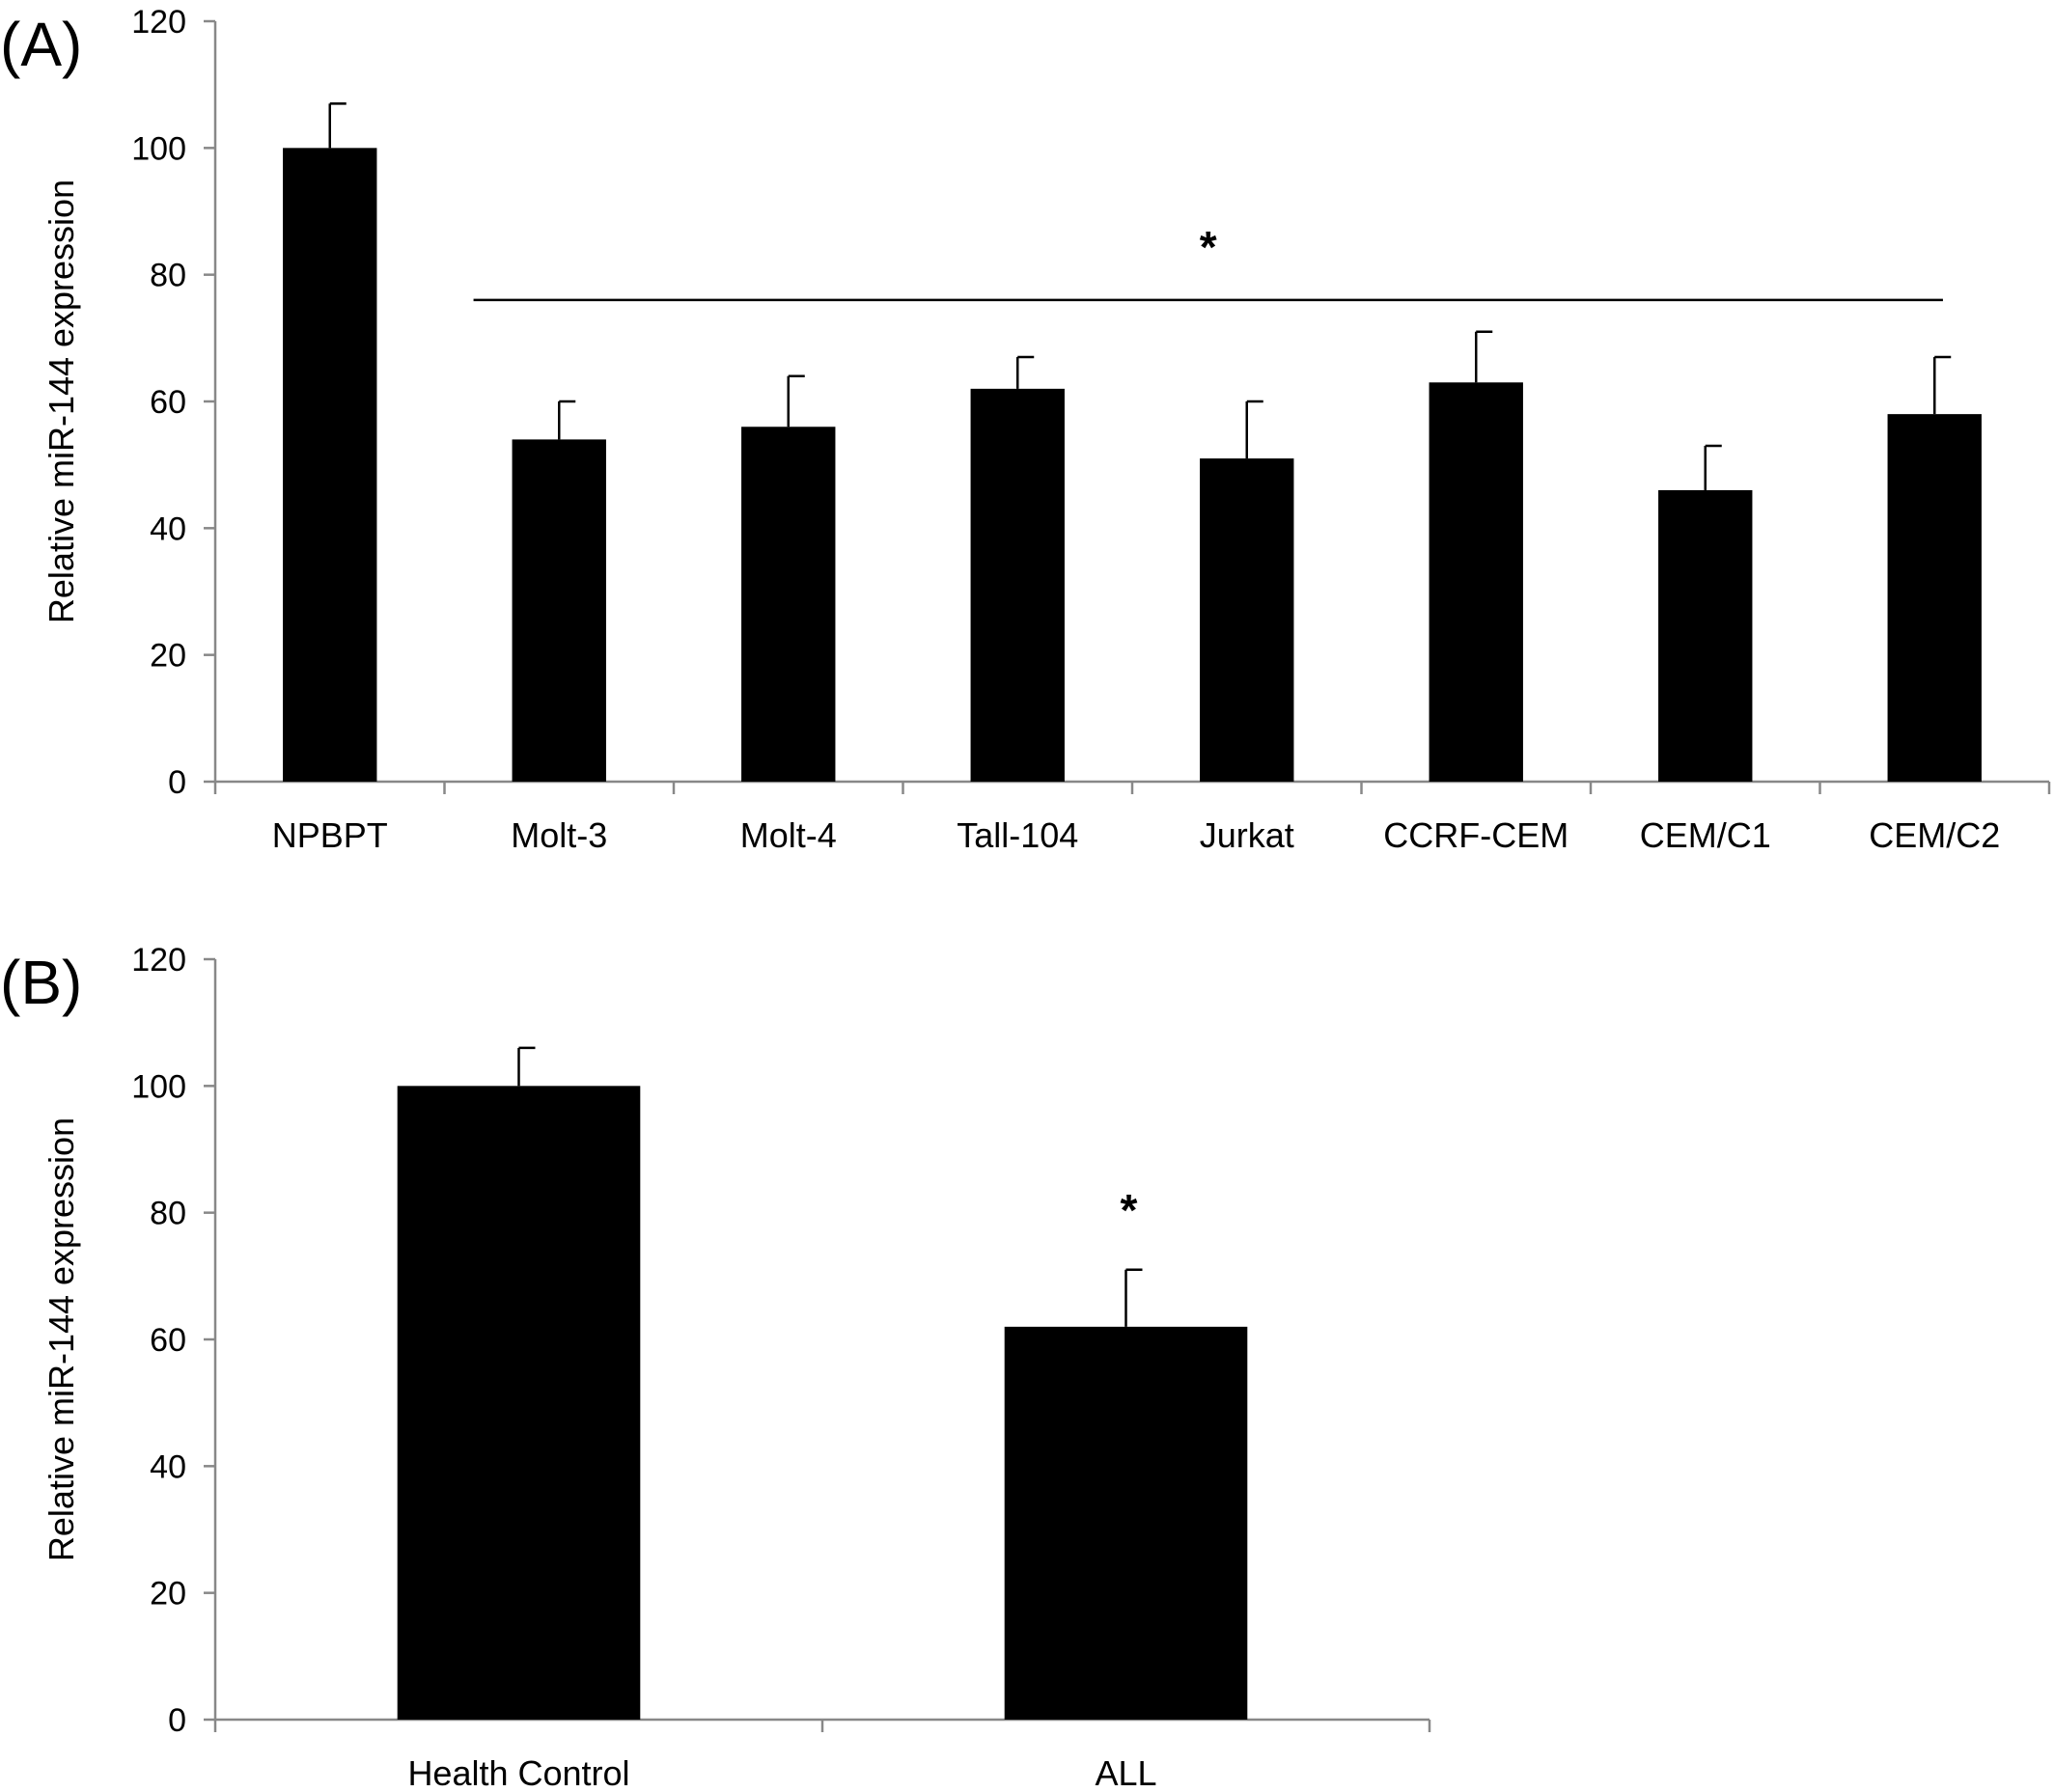 Image resolution: width=2054 pixels, height=1792 pixels. I want to click on x-category-label: ALL, so click(1125, 1772).